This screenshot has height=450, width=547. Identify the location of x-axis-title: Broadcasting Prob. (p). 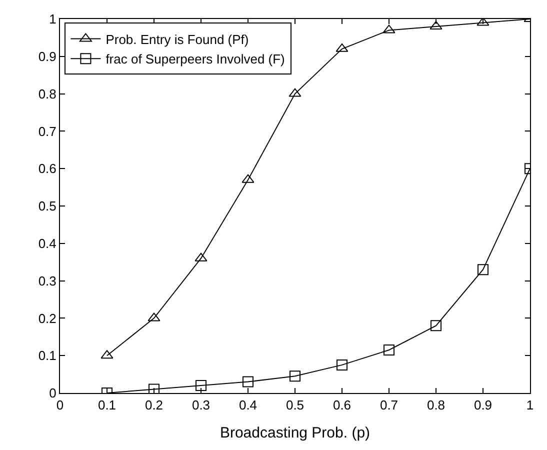
(295, 433).